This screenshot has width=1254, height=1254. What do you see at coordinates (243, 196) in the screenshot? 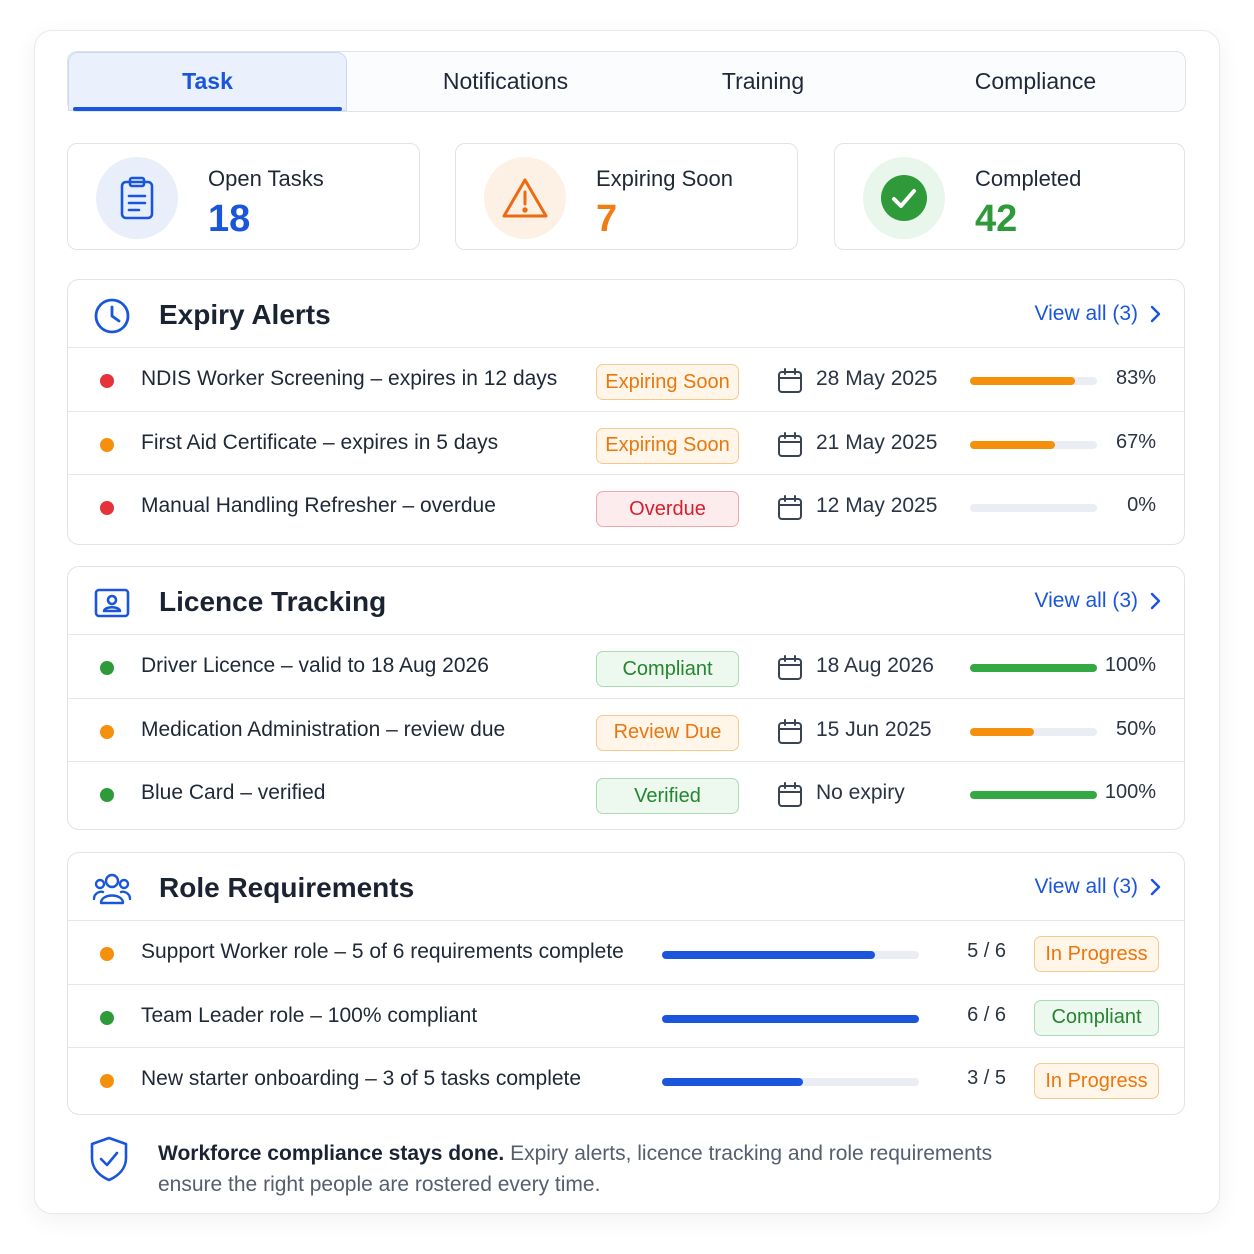
I see `stat-card-open-tasks: Open Tasks 18` at bounding box center [243, 196].